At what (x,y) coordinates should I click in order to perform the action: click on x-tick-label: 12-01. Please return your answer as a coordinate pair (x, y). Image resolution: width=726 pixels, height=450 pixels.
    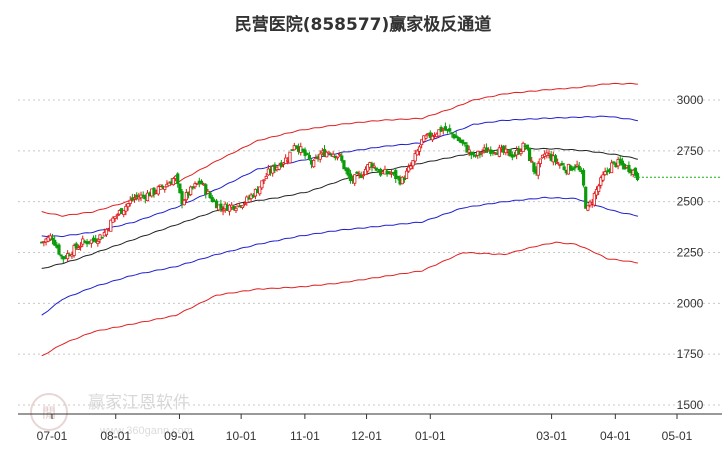
    Looking at the image, I should click on (366, 436).